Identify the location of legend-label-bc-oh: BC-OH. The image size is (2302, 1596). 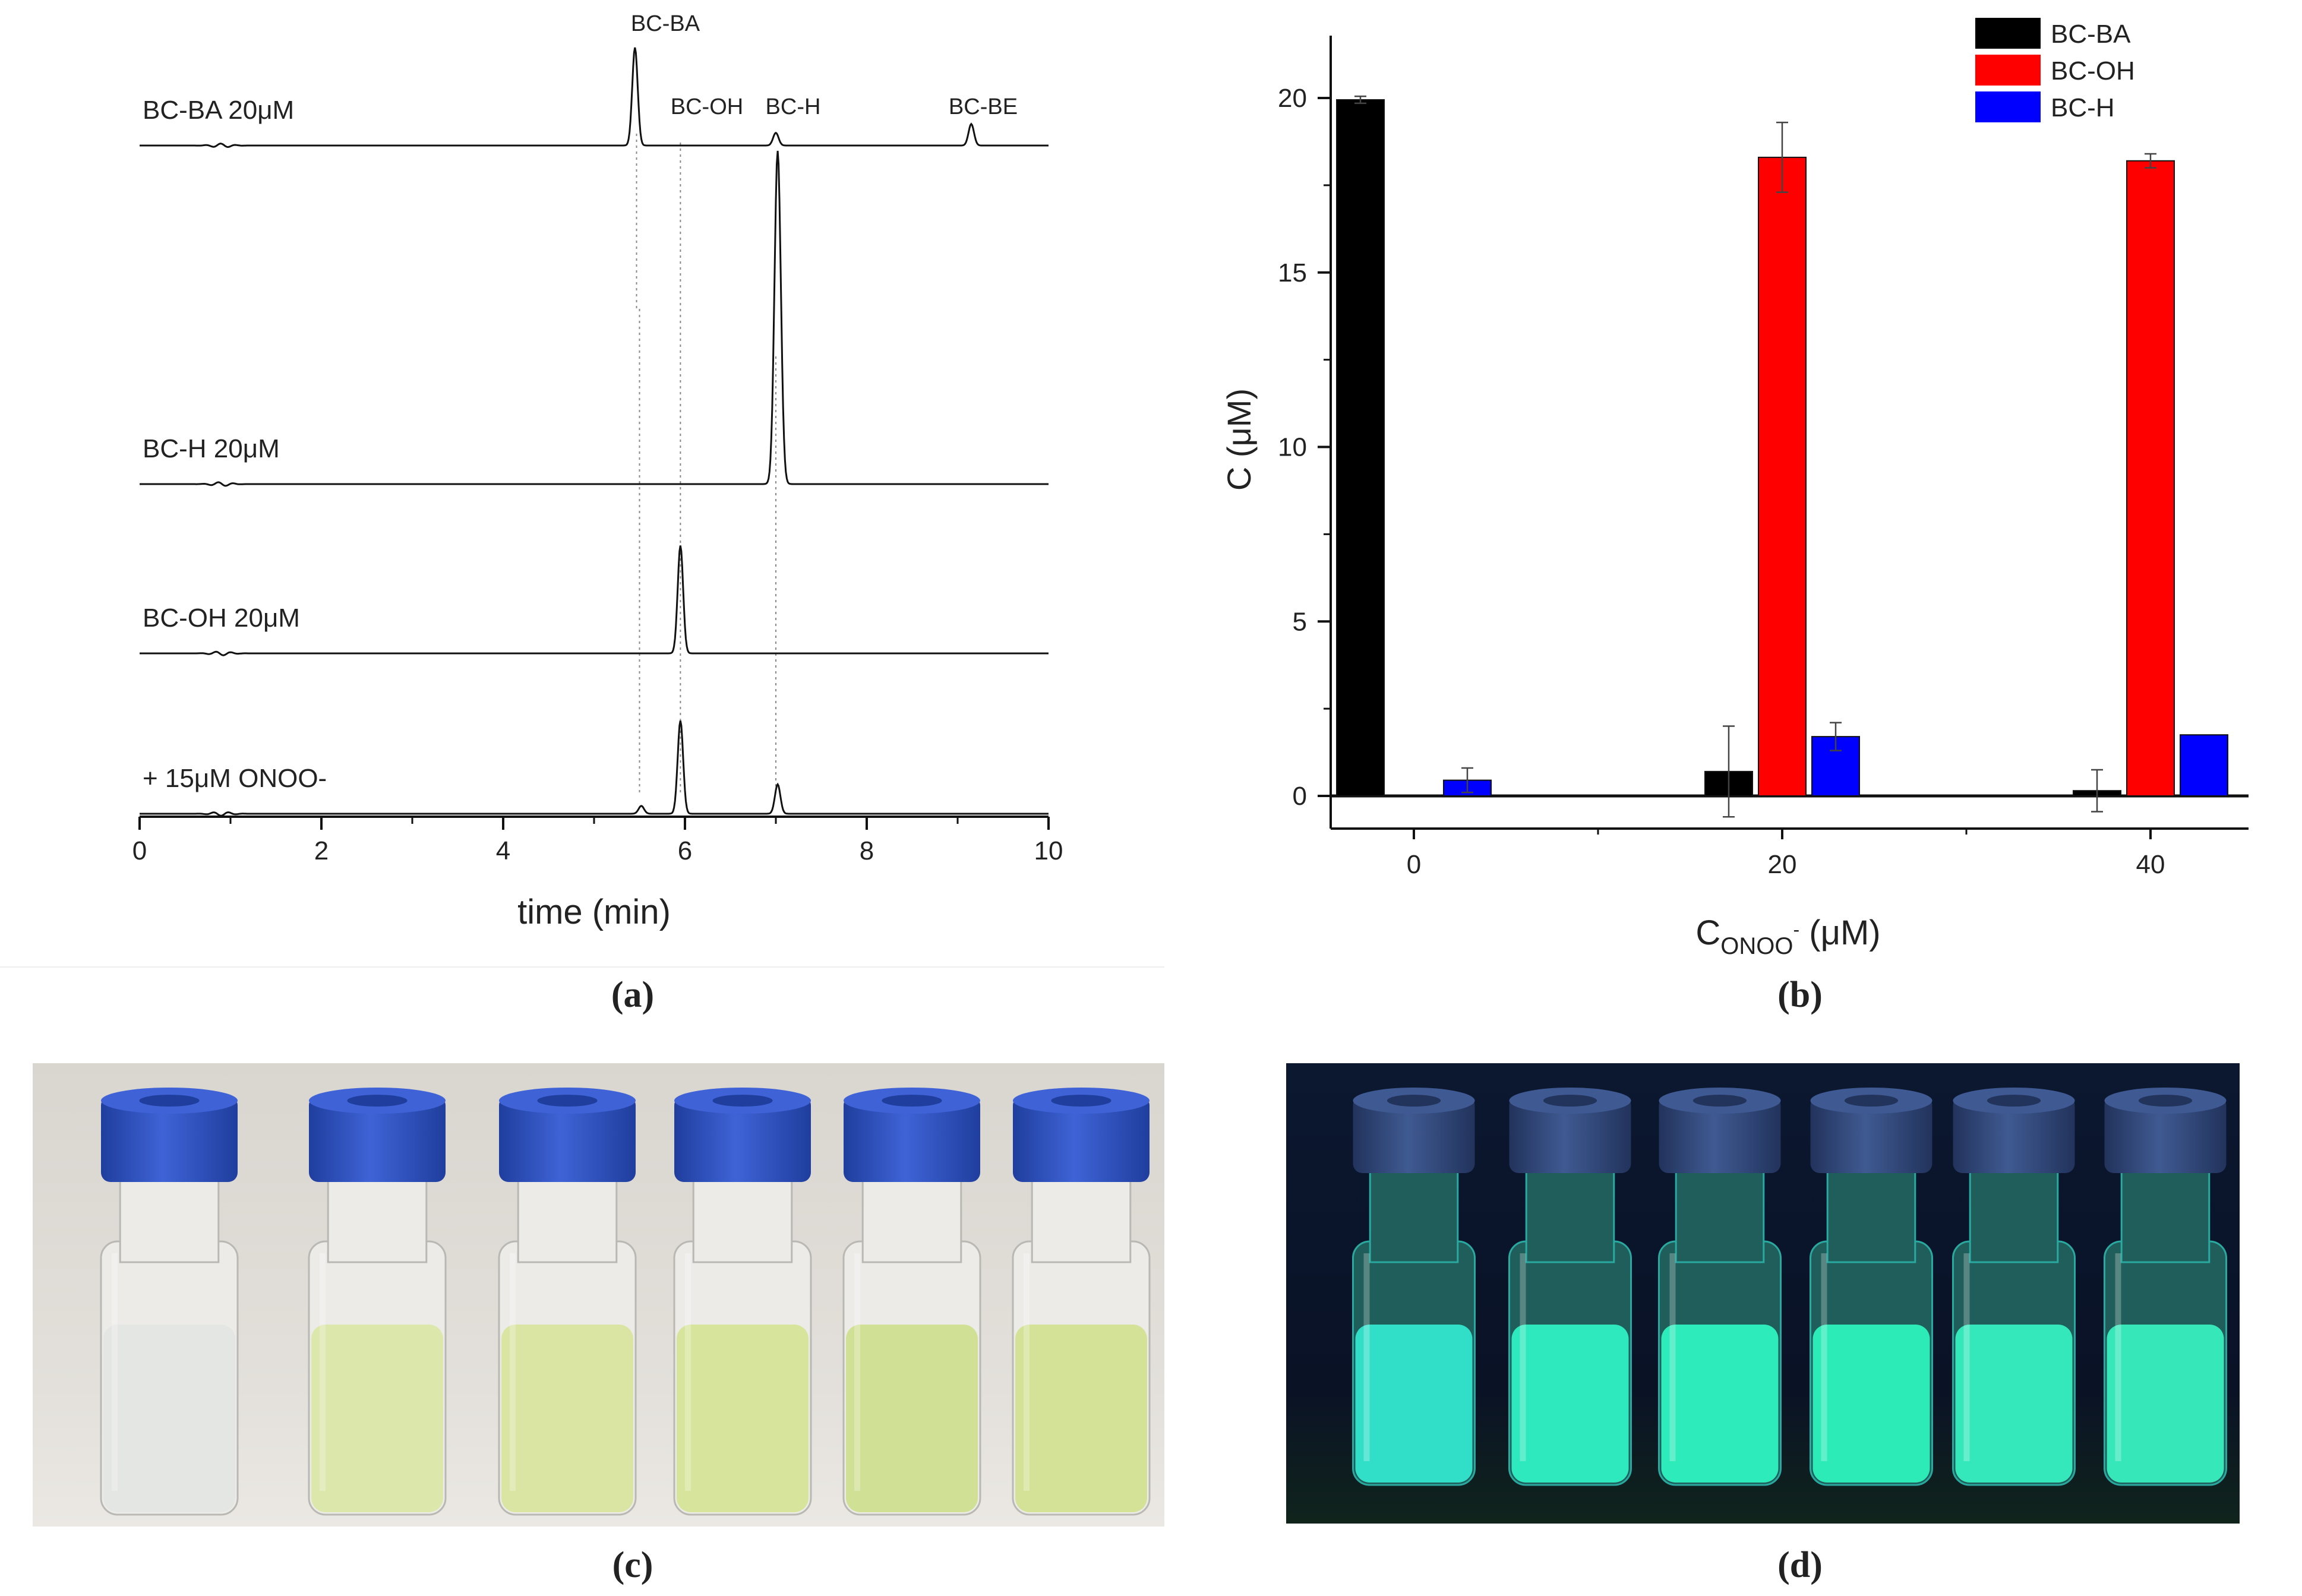
(2093, 71).